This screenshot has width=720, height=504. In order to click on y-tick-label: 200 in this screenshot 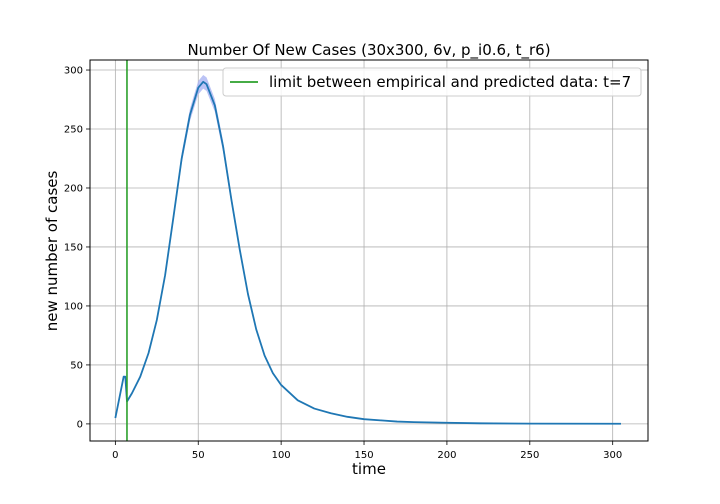, I will do `click(73, 188)`.